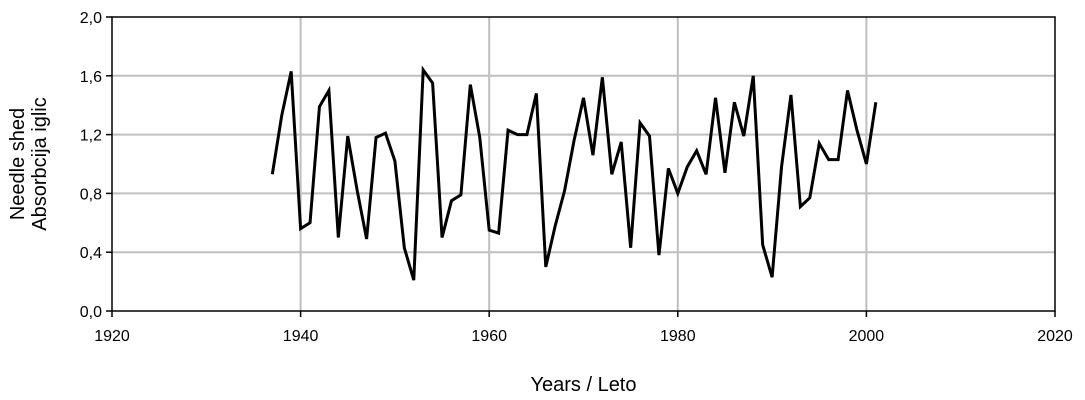 This screenshot has width=1085, height=400. Describe the element at coordinates (91, 194) in the screenshot. I see `y-tick-label: 0,8` at that location.